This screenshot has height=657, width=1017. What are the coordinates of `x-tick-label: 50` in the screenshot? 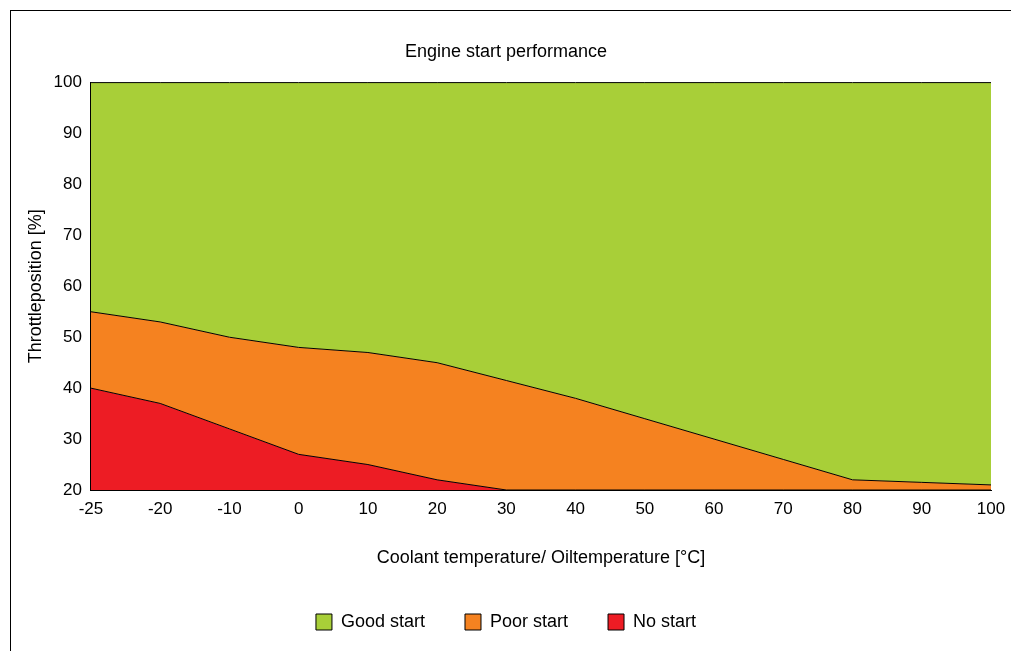 It's located at (645, 508).